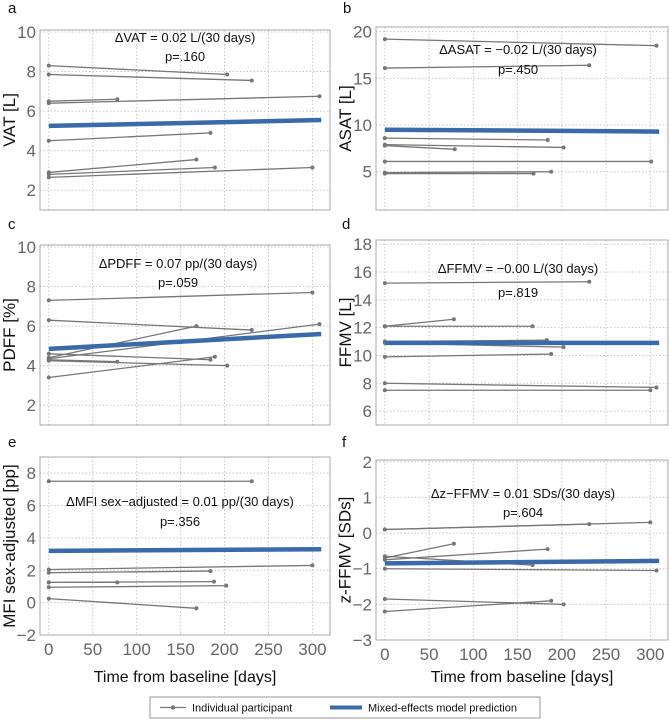  I want to click on y-tick-label: 8, so click(367, 383).